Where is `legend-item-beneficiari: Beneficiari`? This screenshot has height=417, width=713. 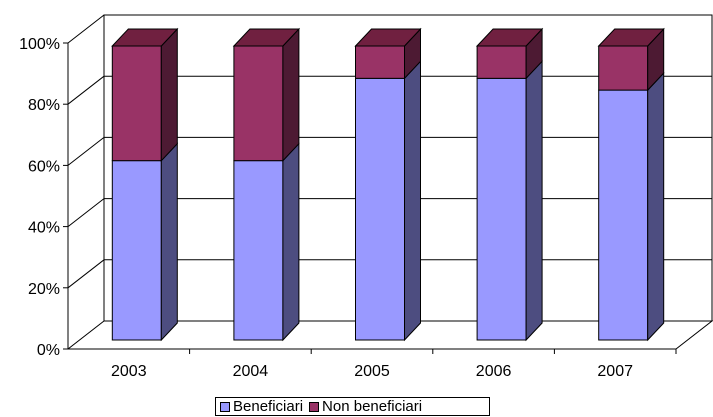
legend-item-beneficiari: Beneficiari is located at coordinates (261, 406).